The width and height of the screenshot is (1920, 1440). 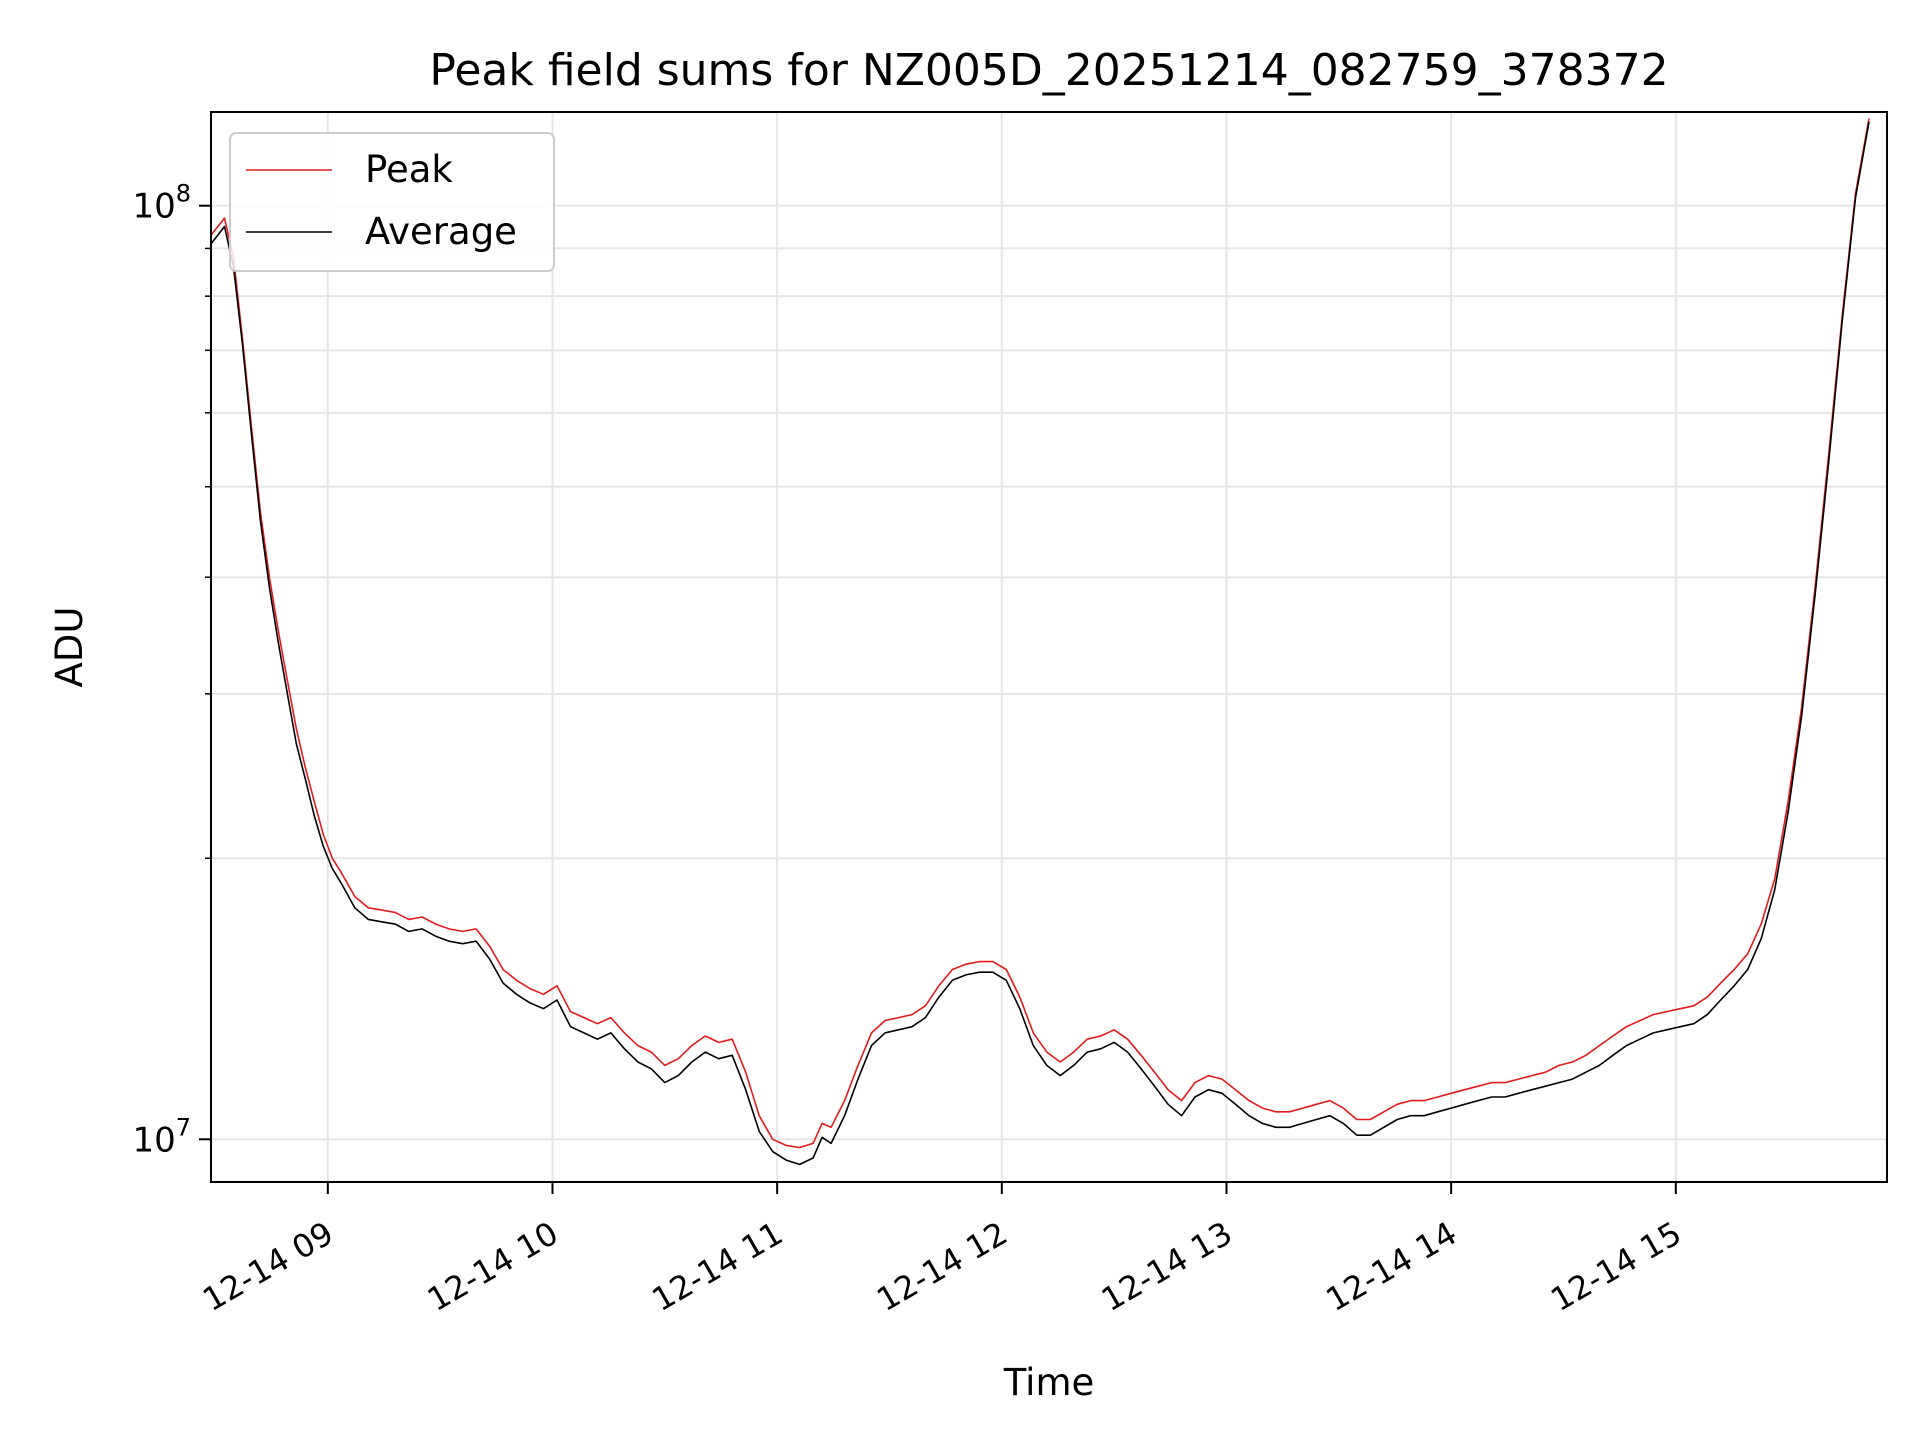 What do you see at coordinates (409, 169) in the screenshot?
I see `legend-peak-label: Peak` at bounding box center [409, 169].